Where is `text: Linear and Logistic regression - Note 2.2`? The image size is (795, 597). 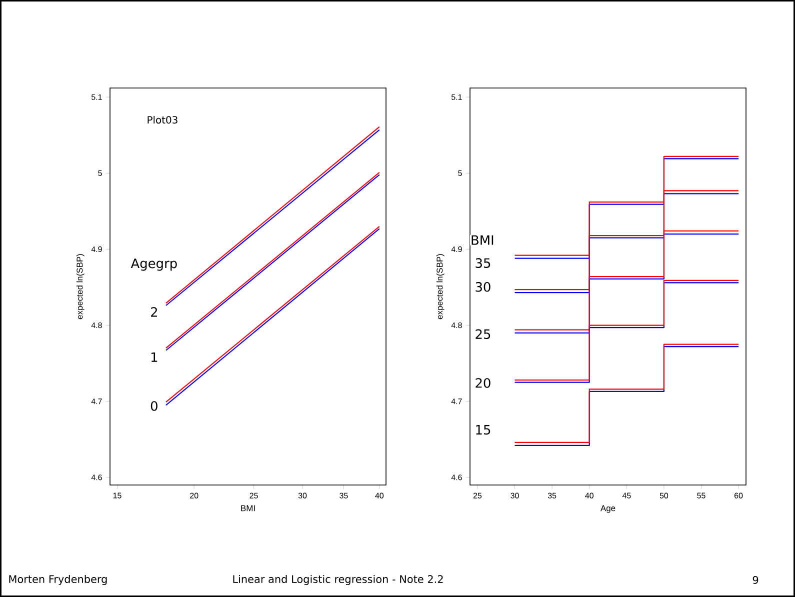 text: Linear and Logistic regression - Note 2.2 is located at coordinates (338, 580).